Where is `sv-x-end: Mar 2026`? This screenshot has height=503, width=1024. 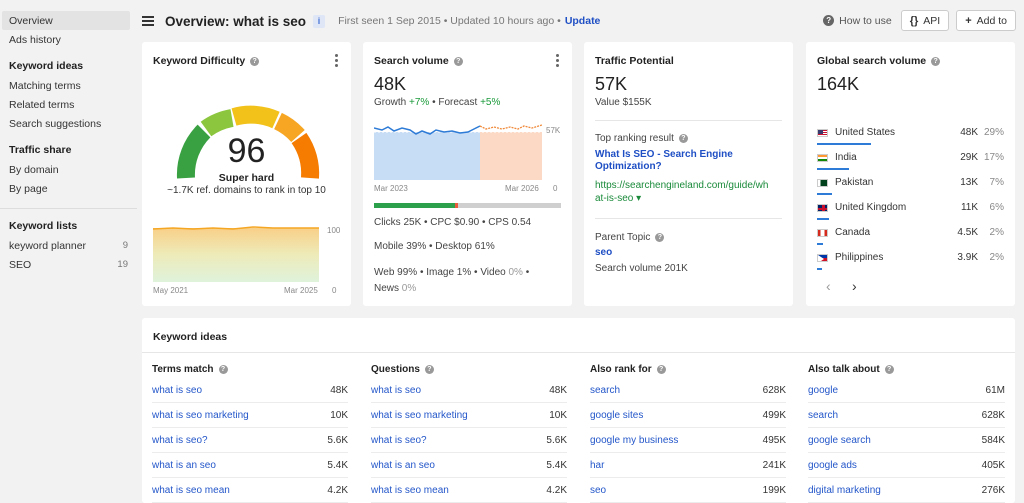 sv-x-end: Mar 2026 is located at coordinates (522, 188).